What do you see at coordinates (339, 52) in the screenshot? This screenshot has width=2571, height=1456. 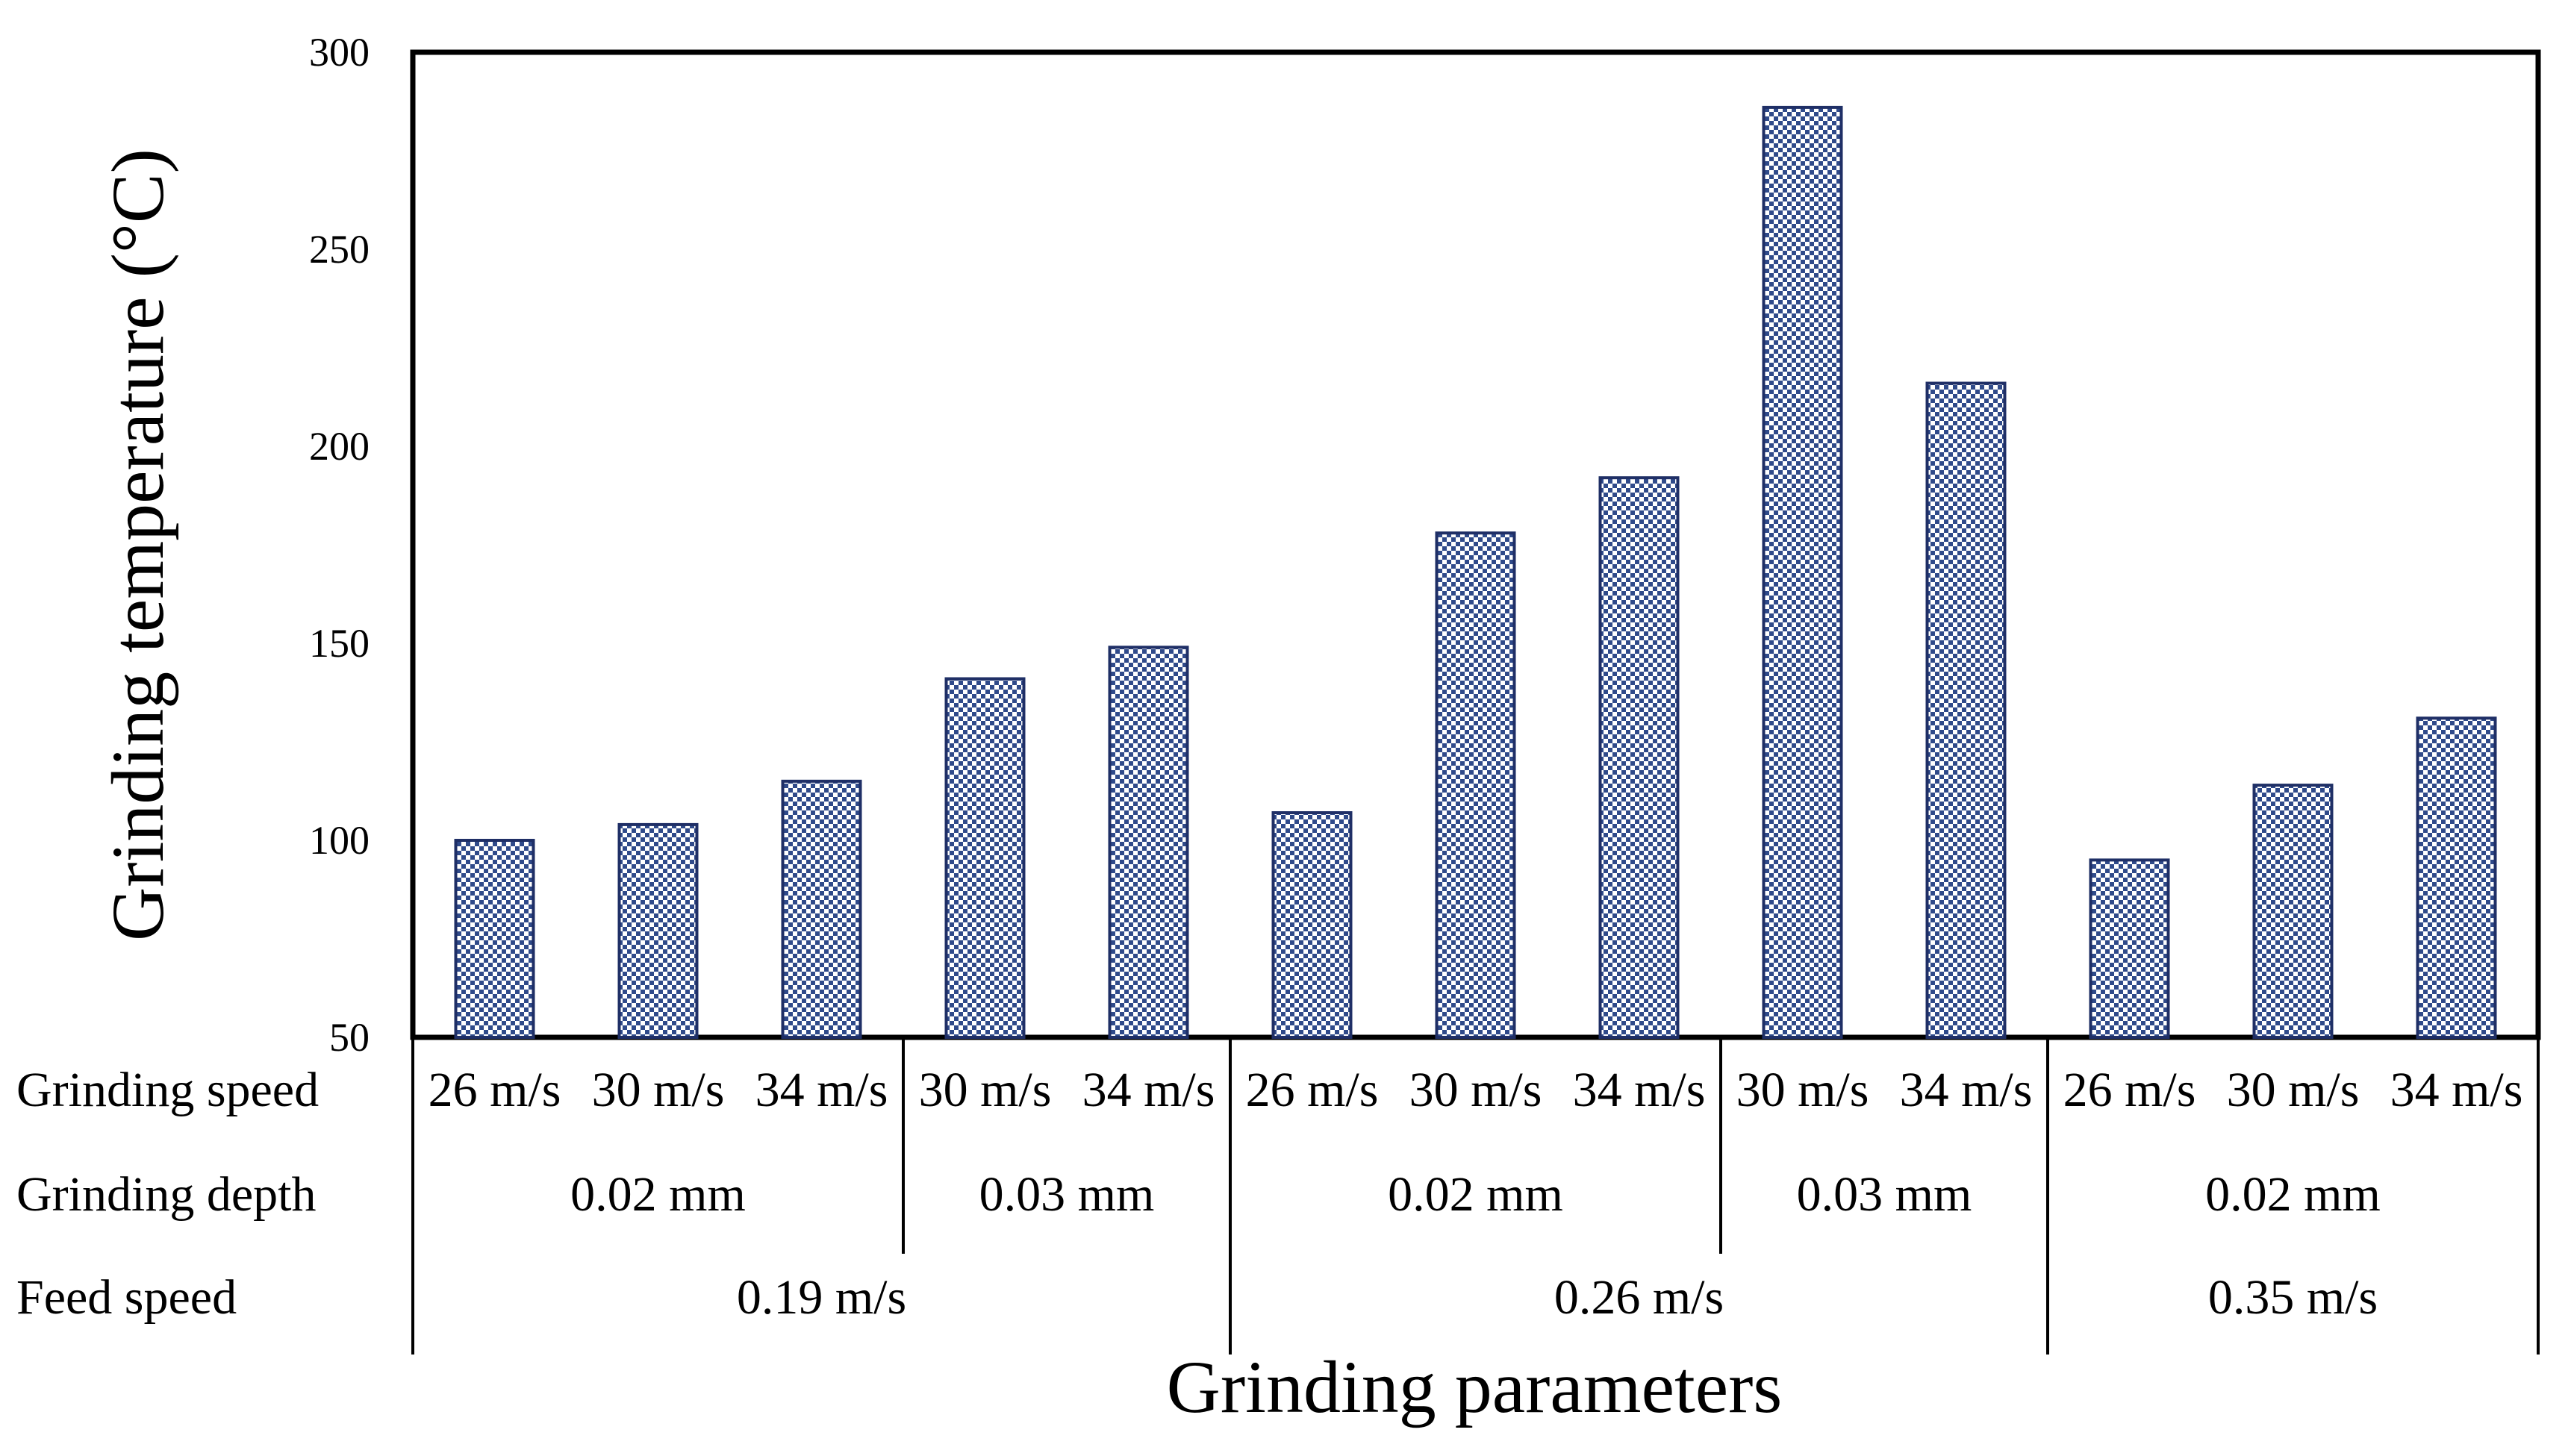 I see `y-tick-label: 300` at bounding box center [339, 52].